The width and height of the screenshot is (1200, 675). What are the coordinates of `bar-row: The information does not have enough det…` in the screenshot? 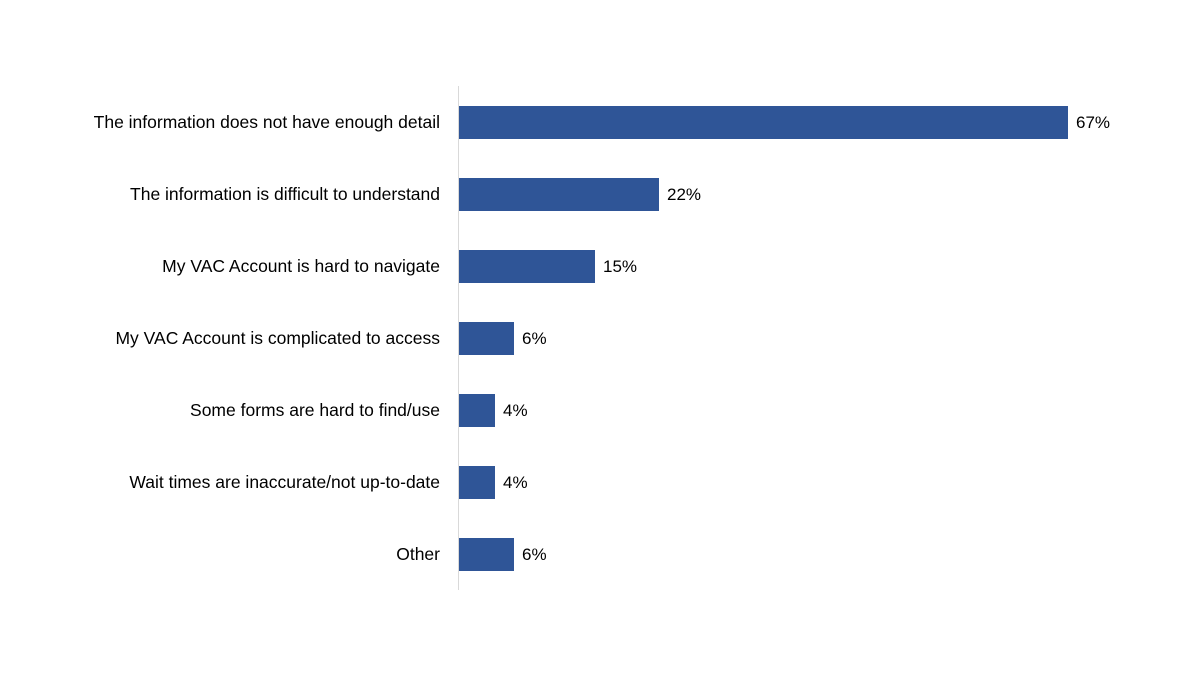 It's located at (600, 122).